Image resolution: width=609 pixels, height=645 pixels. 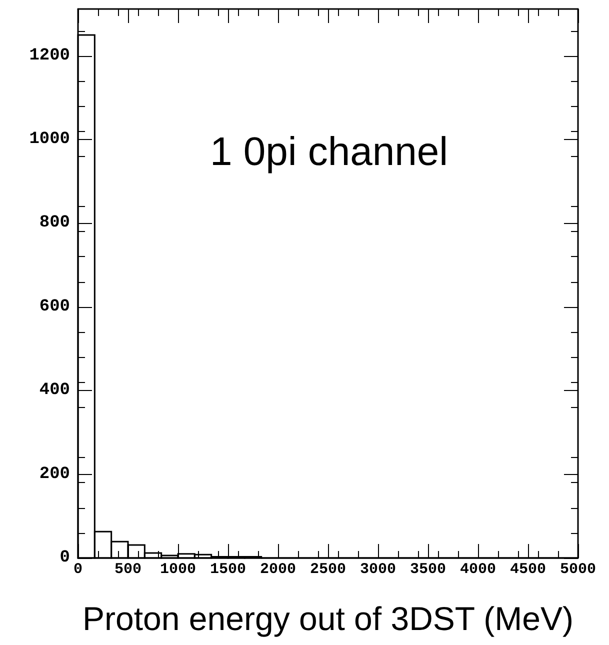 What do you see at coordinates (178, 569) in the screenshot?
I see `x-tick-label: 1000` at bounding box center [178, 569].